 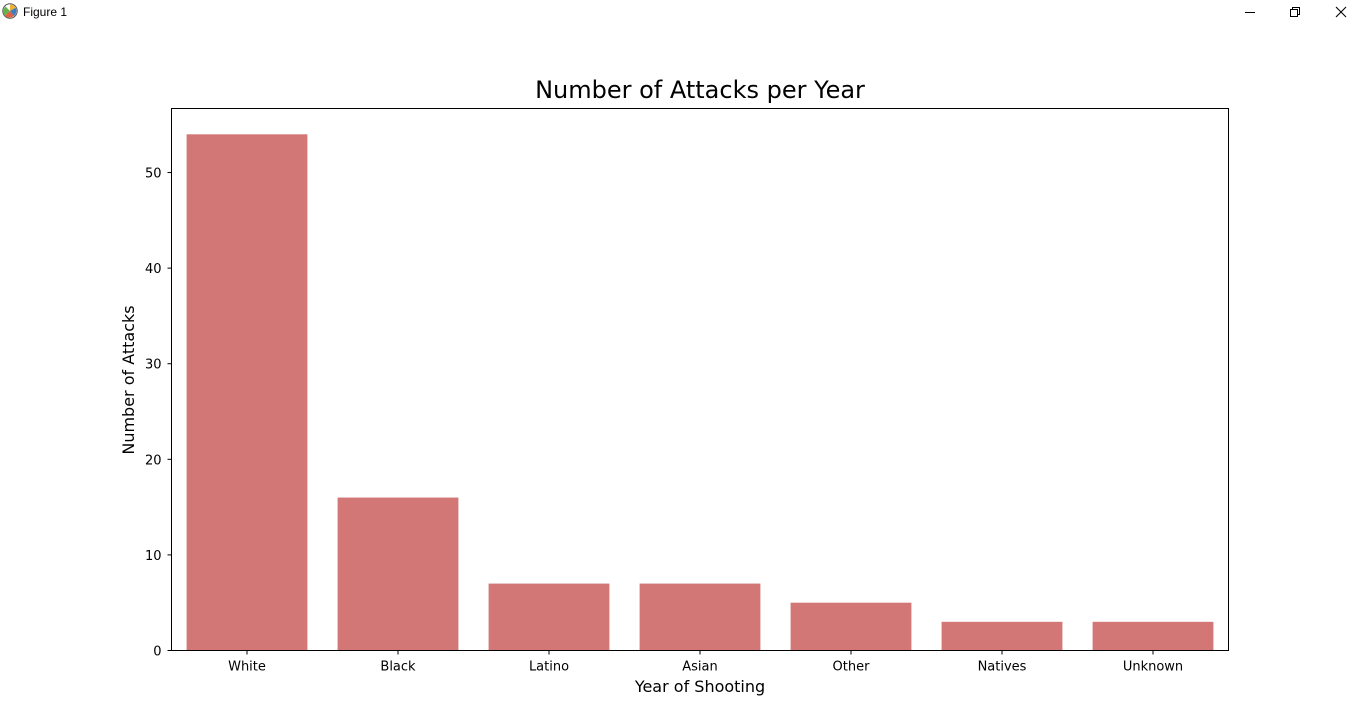 I want to click on bar-white, so click(x=247, y=392).